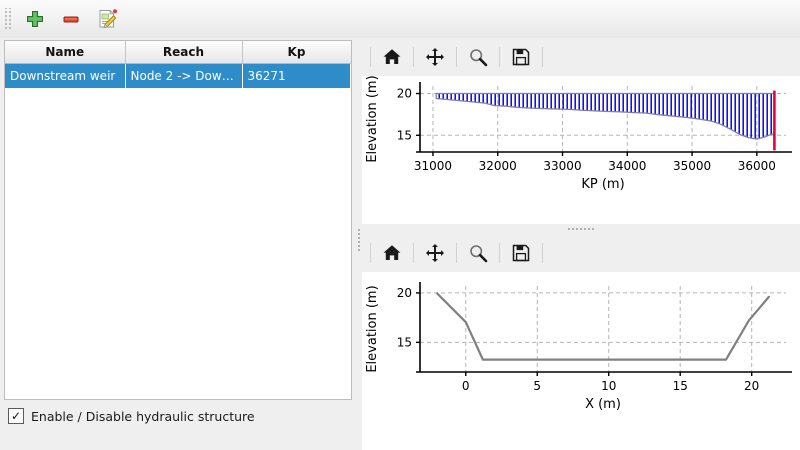 This screenshot has height=450, width=800. Describe the element at coordinates (537, 386) in the screenshot. I see `svg-text: 5` at that location.